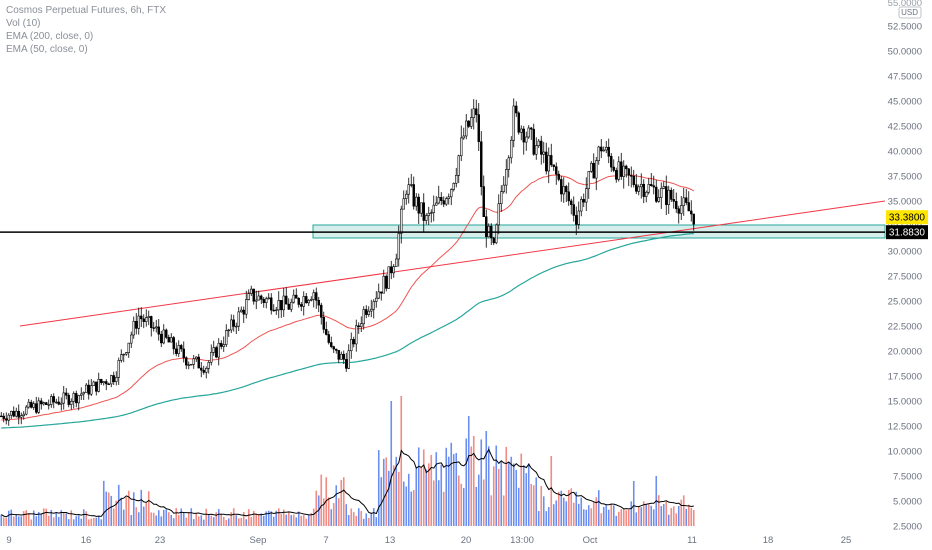 The image size is (932, 550). What do you see at coordinates (907, 217) in the screenshot?
I see `last-price-tag` at bounding box center [907, 217].